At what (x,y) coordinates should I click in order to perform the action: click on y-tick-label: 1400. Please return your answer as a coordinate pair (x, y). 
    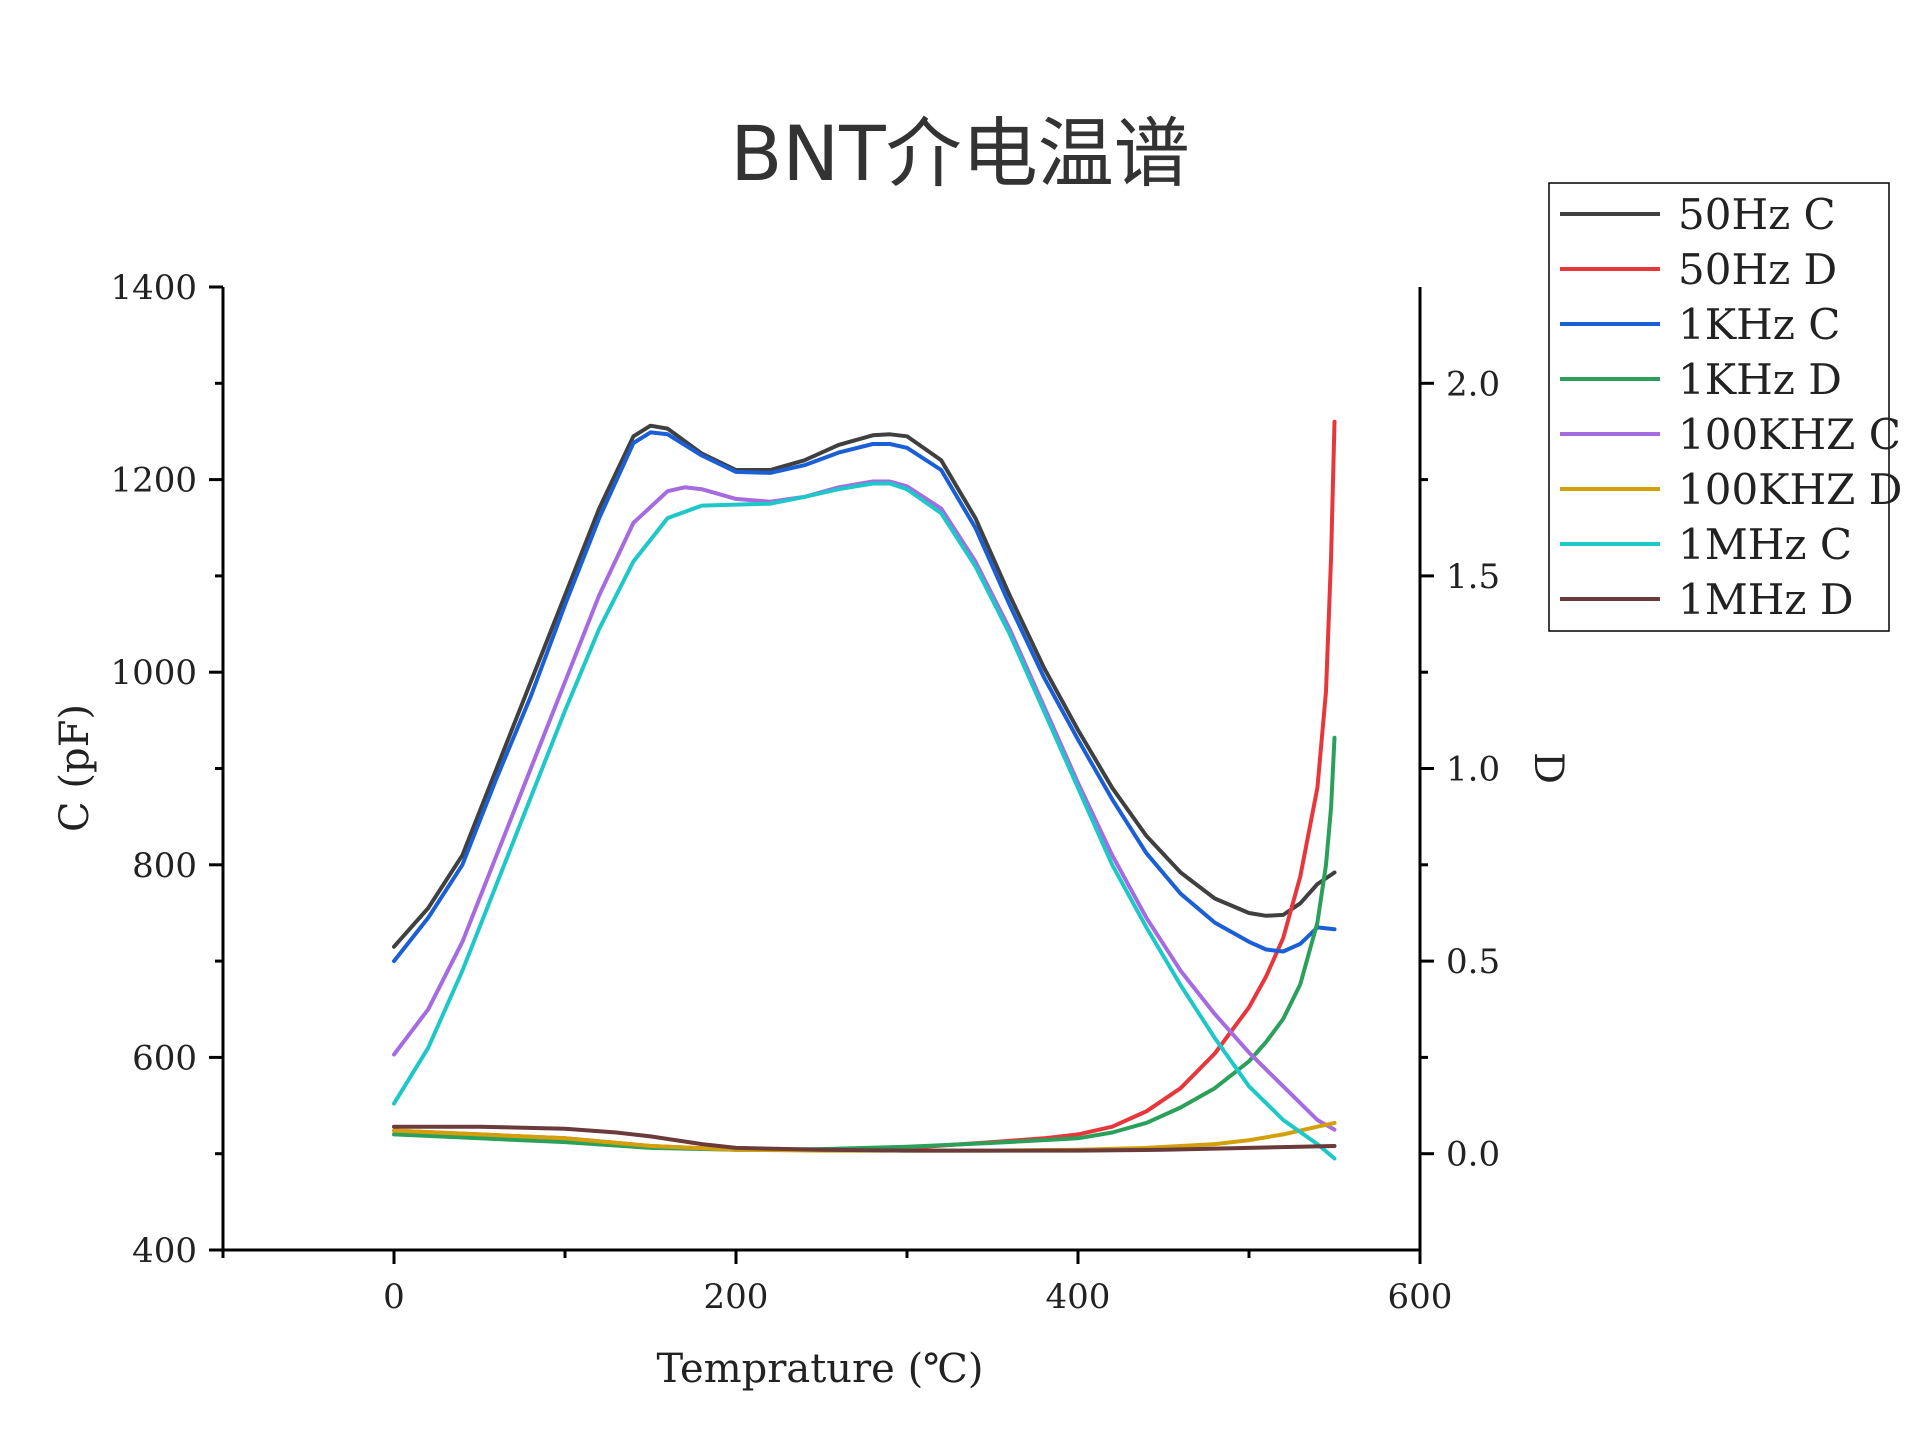
    Looking at the image, I should click on (153, 288).